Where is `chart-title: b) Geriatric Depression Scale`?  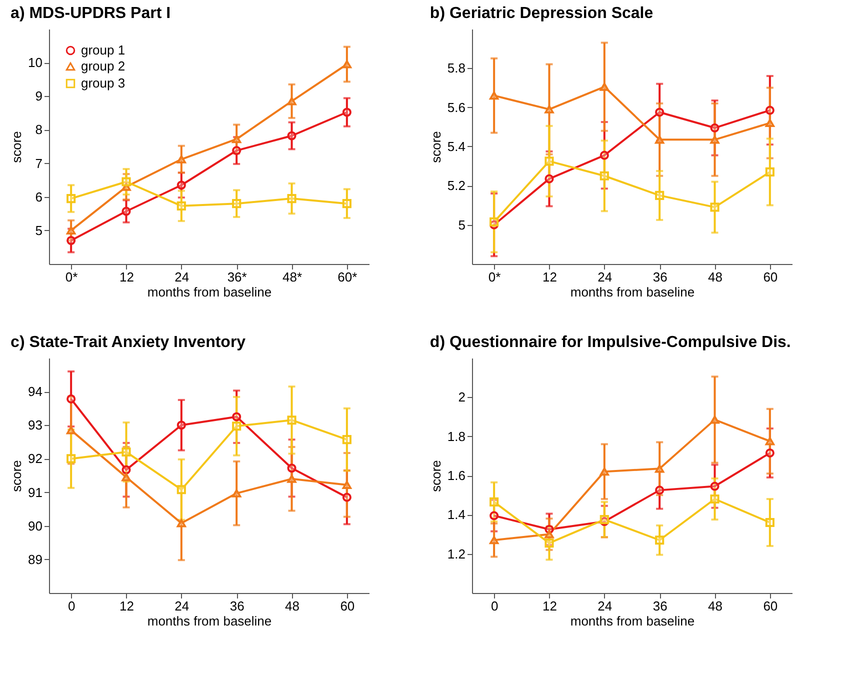
chart-title: b) Geriatric Depression Scale is located at coordinates (542, 13).